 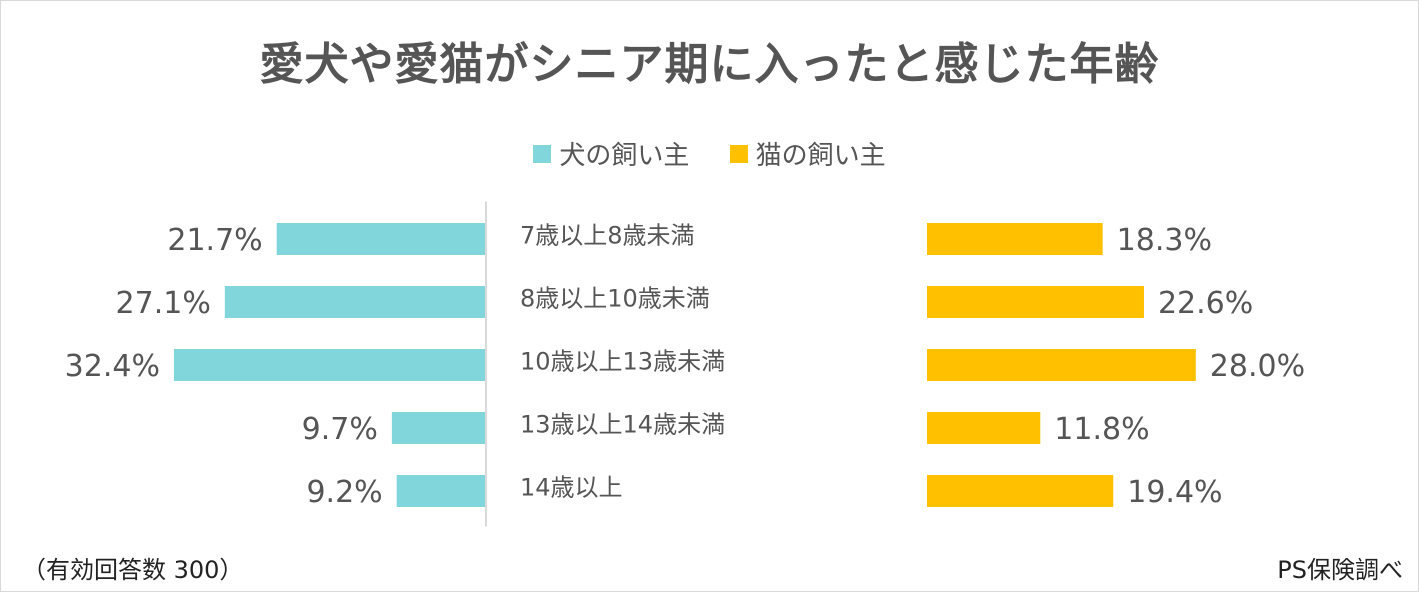 What do you see at coordinates (1101, 429) in the screenshot?
I see `data-label-cat: 11.8%` at bounding box center [1101, 429].